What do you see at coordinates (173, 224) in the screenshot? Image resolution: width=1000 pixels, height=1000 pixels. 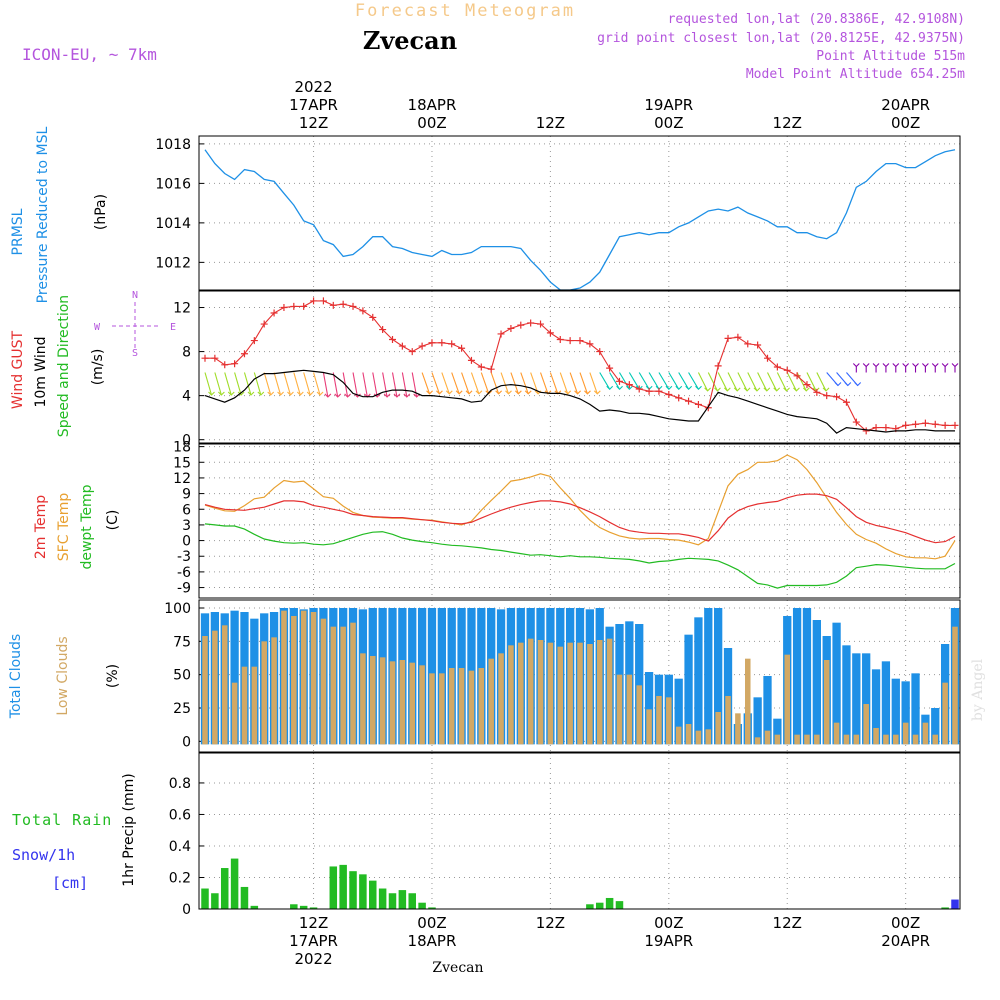 I see `y-tick-label: 1014` at bounding box center [173, 224].